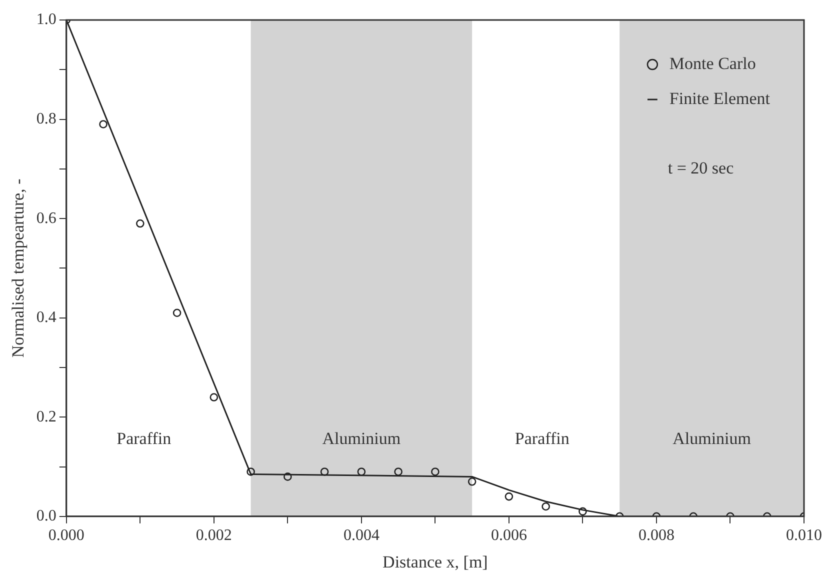 The image size is (834, 582). Describe the element at coordinates (656, 535) in the screenshot. I see `x-tick-label: 0.008` at that location.